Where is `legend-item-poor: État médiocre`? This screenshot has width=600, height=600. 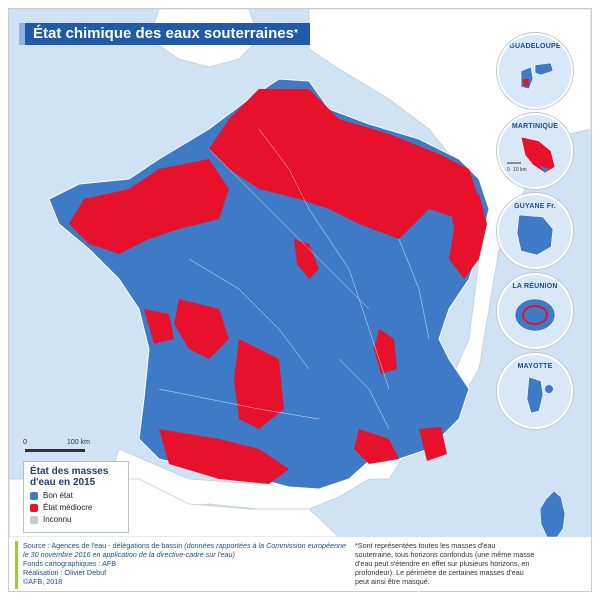 legend-item-poor: État médiocre is located at coordinates (76, 507).